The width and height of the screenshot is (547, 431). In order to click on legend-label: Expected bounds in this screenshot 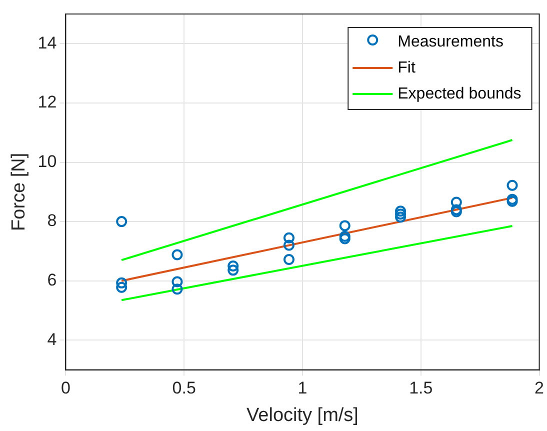, I will do `click(460, 93)`.